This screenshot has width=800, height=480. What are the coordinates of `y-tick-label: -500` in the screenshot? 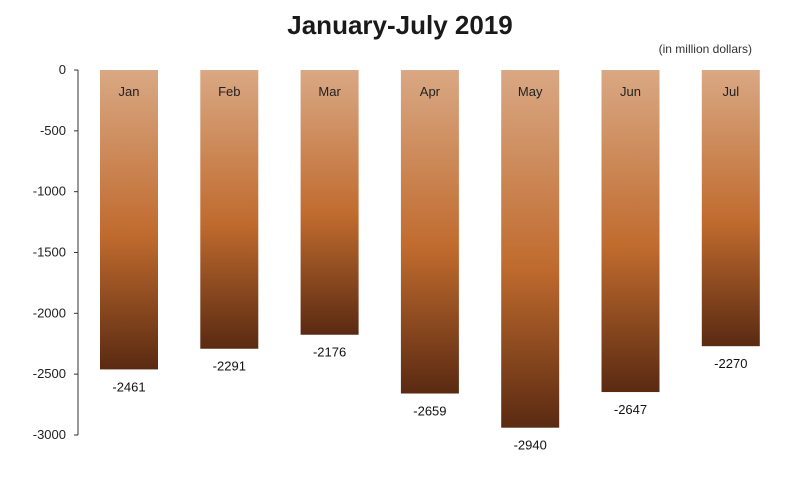 It's located at (53, 130).